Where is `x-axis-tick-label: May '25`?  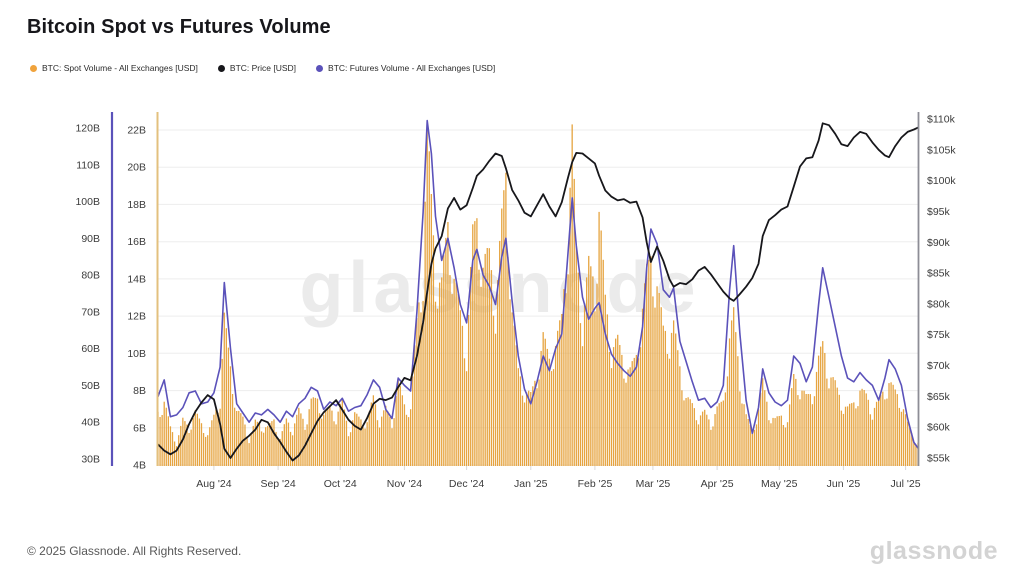 x-axis-tick-label: May '25 is located at coordinates (779, 484).